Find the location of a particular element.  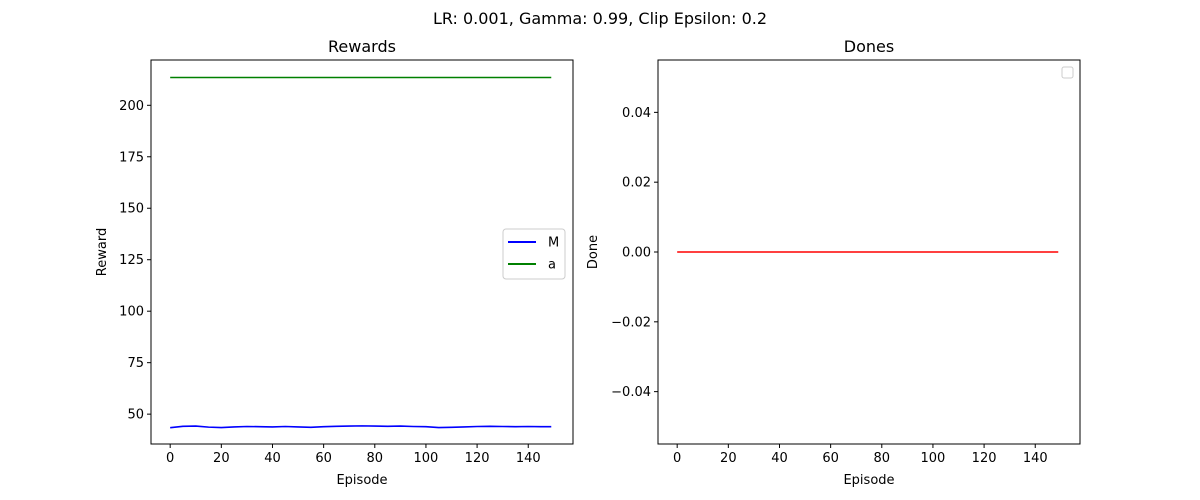

legend-box-empty is located at coordinates (1067, 72).